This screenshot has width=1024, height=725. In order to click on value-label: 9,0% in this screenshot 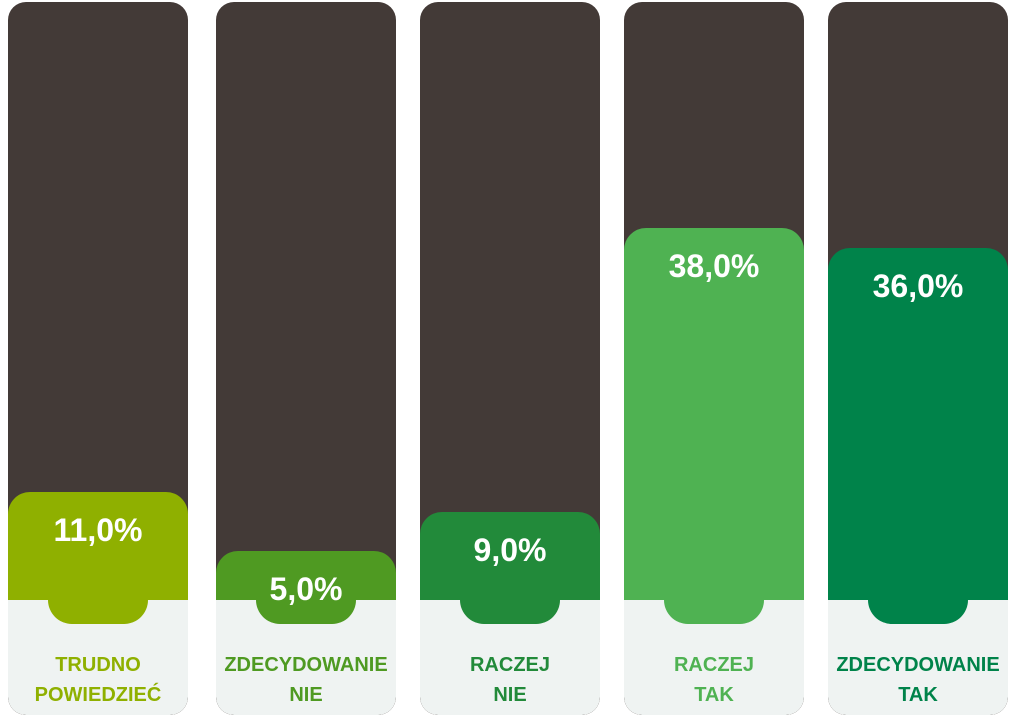, I will do `click(510, 549)`.